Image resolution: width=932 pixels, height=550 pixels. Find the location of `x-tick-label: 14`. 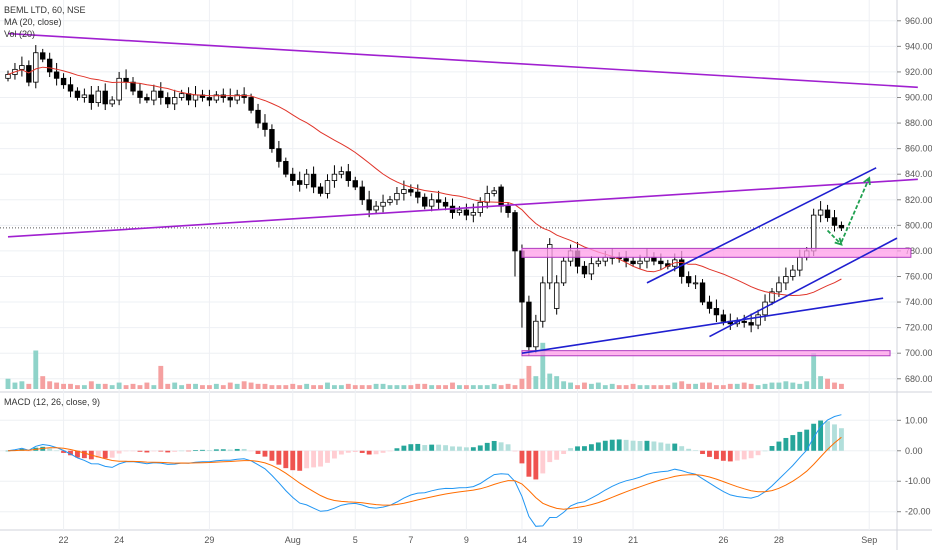

x-tick-label: 14 is located at coordinates (522, 540).